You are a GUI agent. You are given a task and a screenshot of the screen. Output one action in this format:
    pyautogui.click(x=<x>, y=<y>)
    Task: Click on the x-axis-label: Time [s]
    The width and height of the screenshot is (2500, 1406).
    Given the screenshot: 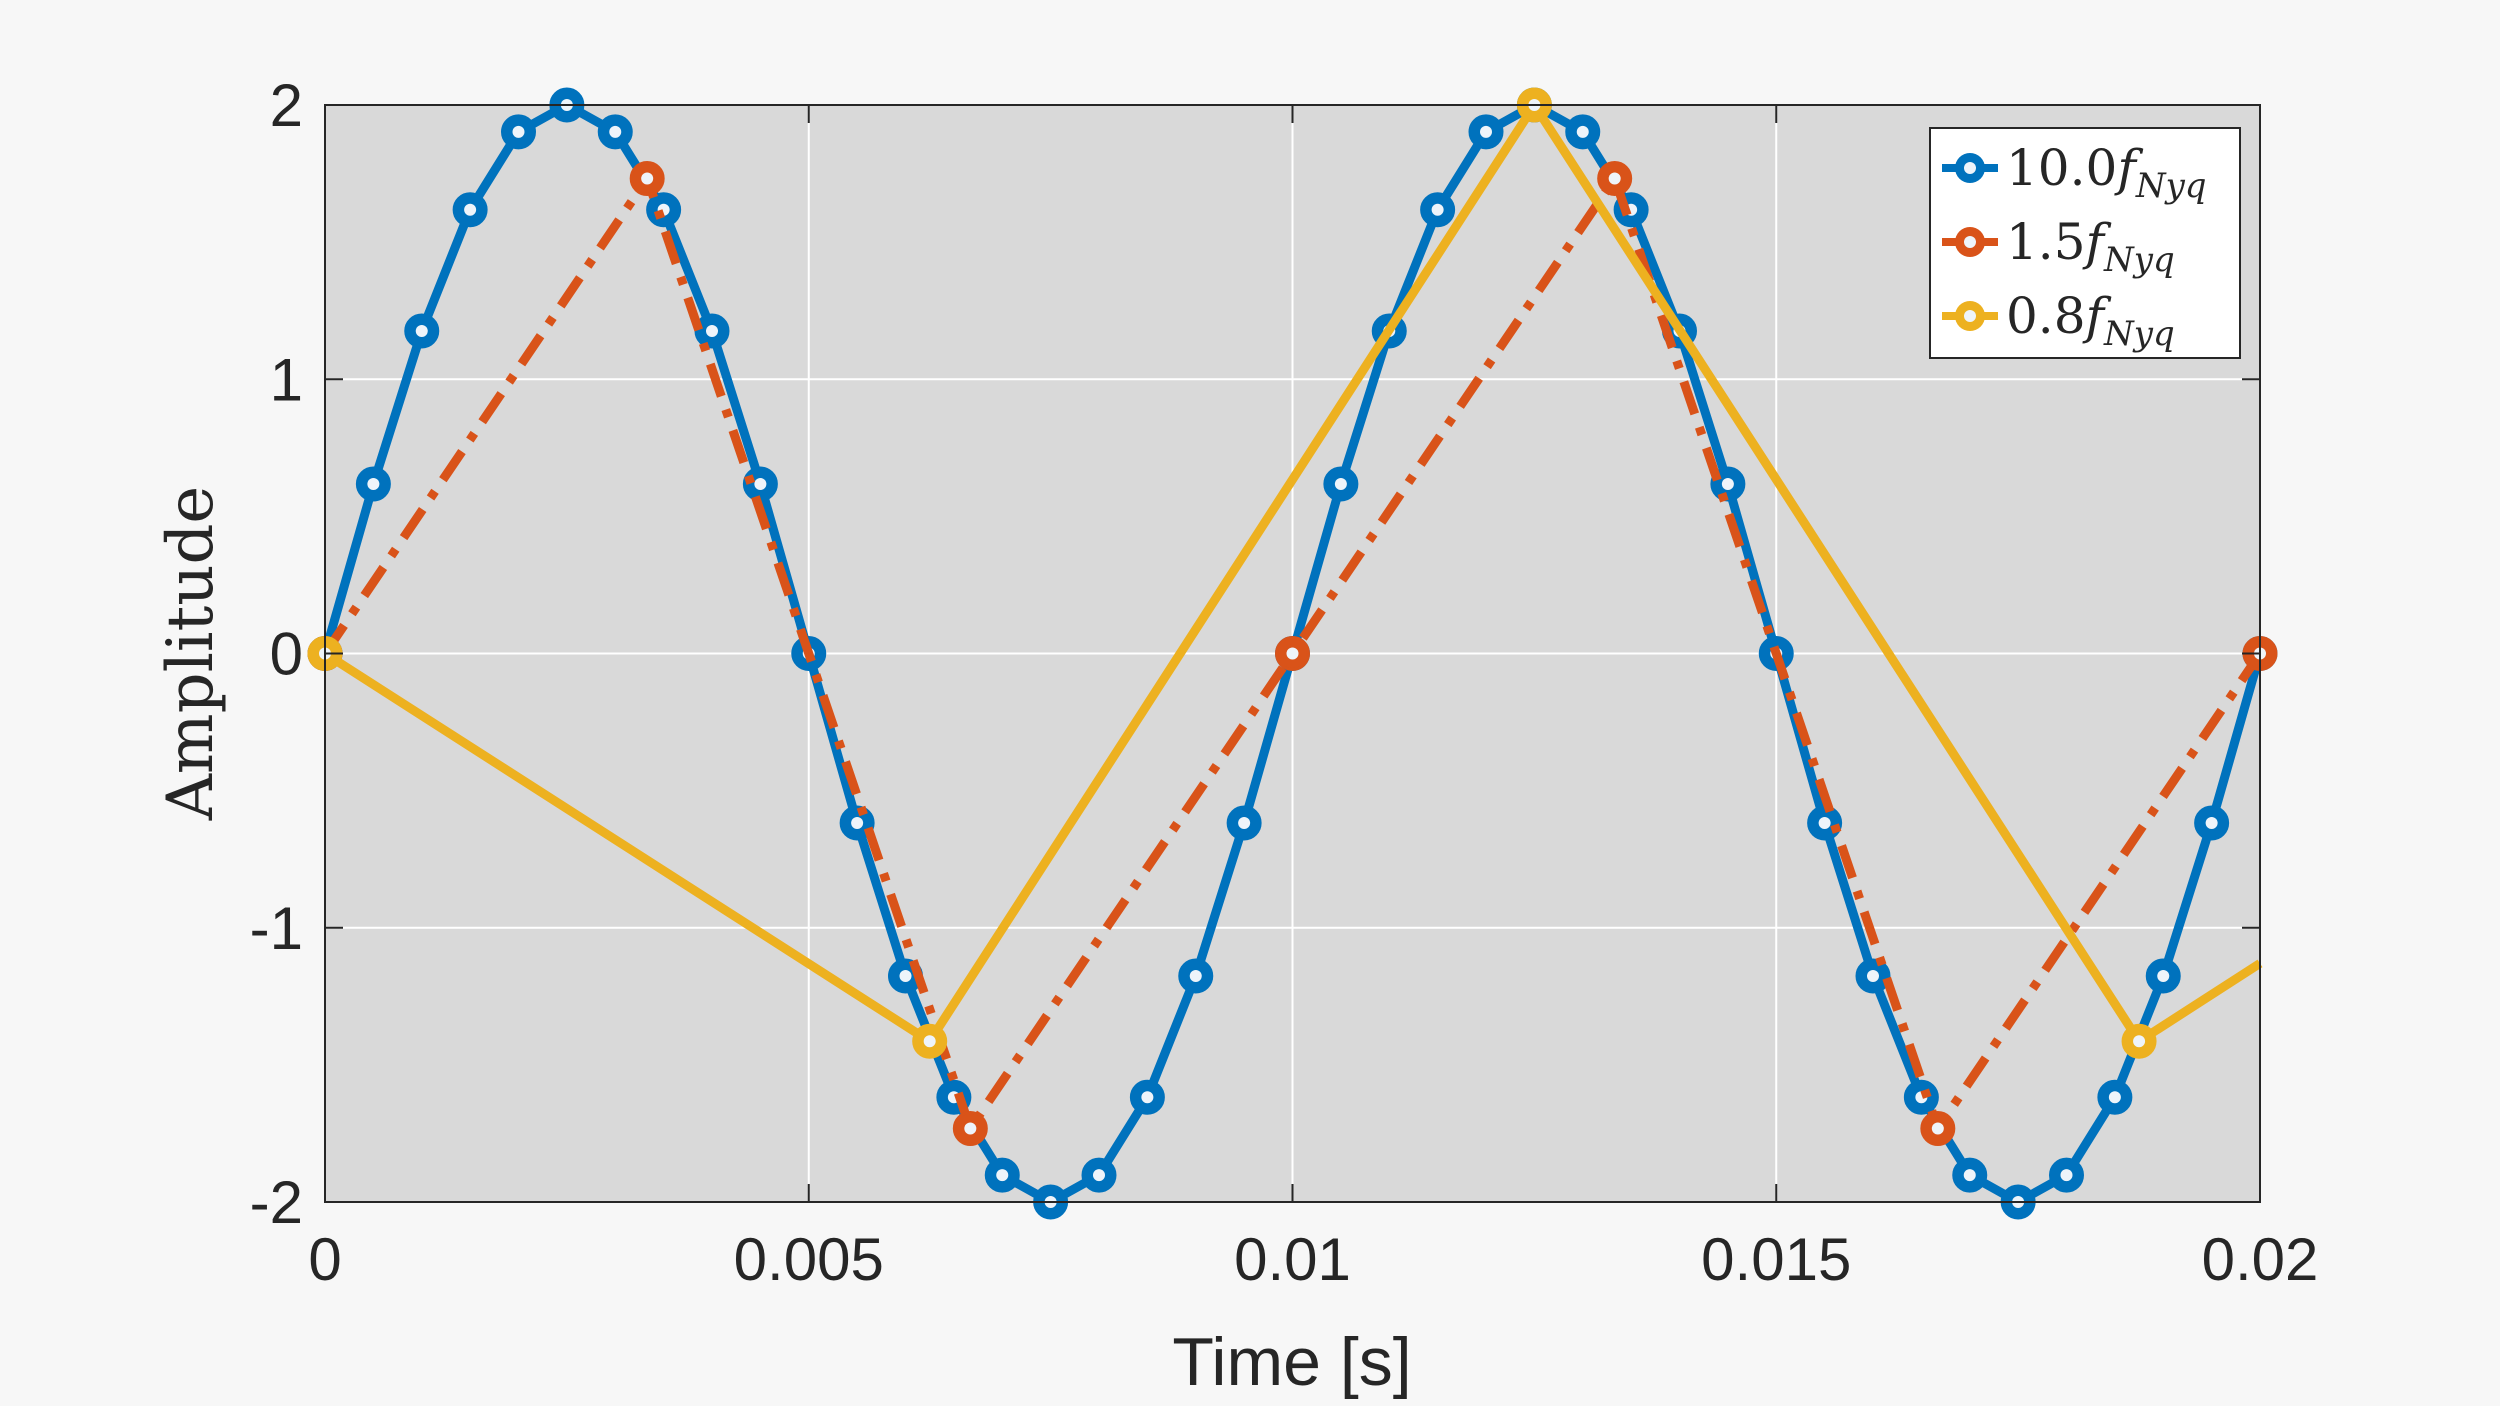 What is the action you would take?
    pyautogui.click(x=1291, y=1362)
    